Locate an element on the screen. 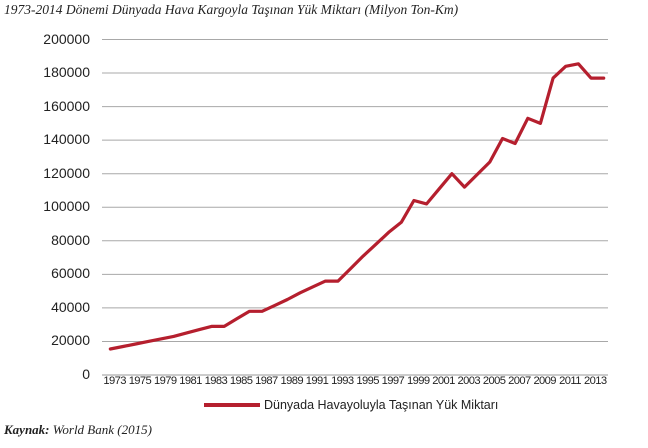 Image resolution: width=648 pixels, height=448 pixels. x-tick-label: 2003 is located at coordinates (469, 381).